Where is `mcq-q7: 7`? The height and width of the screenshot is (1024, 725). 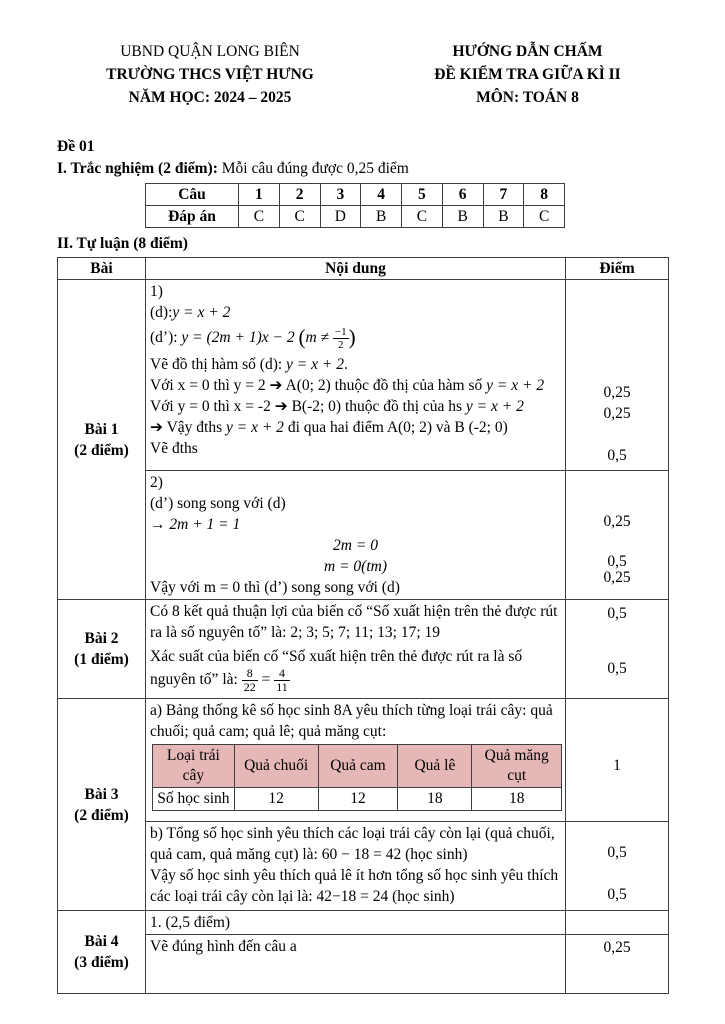 mcq-q7: 7 is located at coordinates (503, 194).